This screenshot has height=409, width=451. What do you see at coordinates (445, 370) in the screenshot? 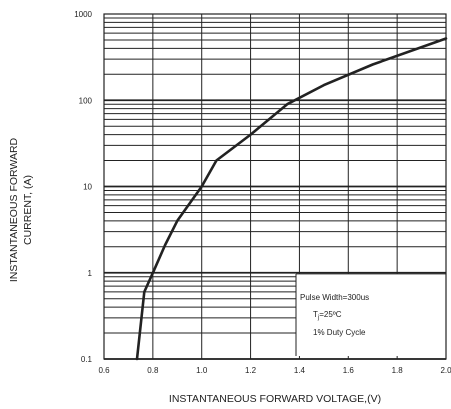
I see `x-tick-label: 2.0` at bounding box center [445, 370].